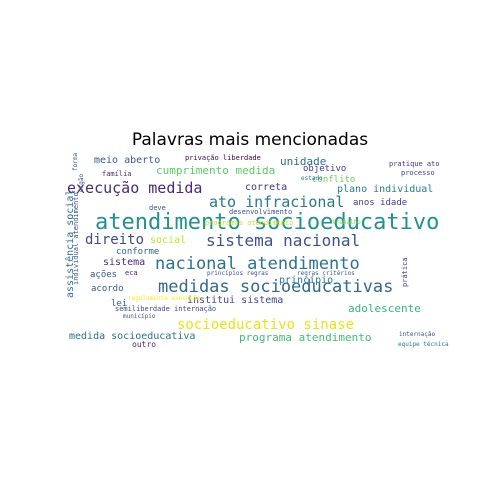 The image size is (500, 500). Describe the element at coordinates (266, 187) in the screenshot. I see `word: correta` at that location.